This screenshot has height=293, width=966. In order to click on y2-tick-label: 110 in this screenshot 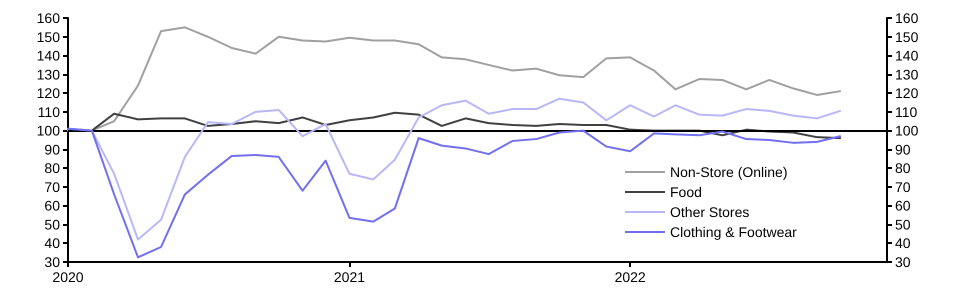, I will do `click(906, 112)`.